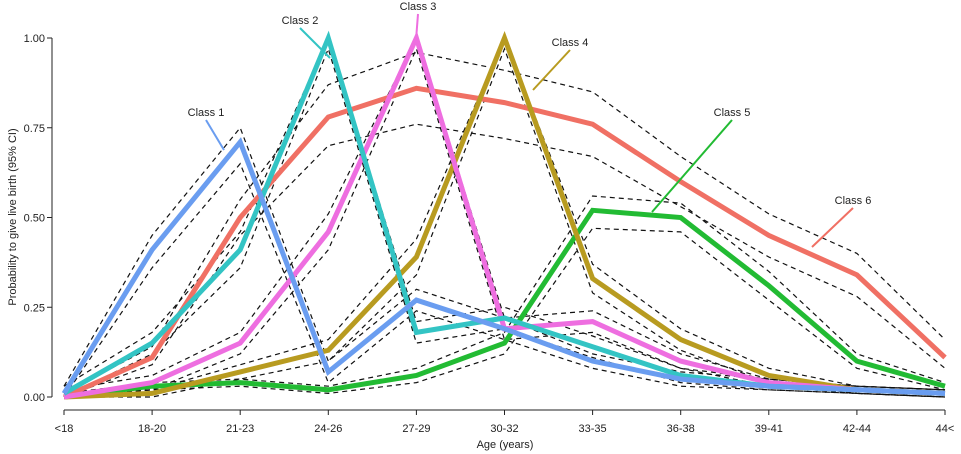 This screenshot has width=961, height=454. I want to click on class-2-label: Class 2, so click(300, 21).